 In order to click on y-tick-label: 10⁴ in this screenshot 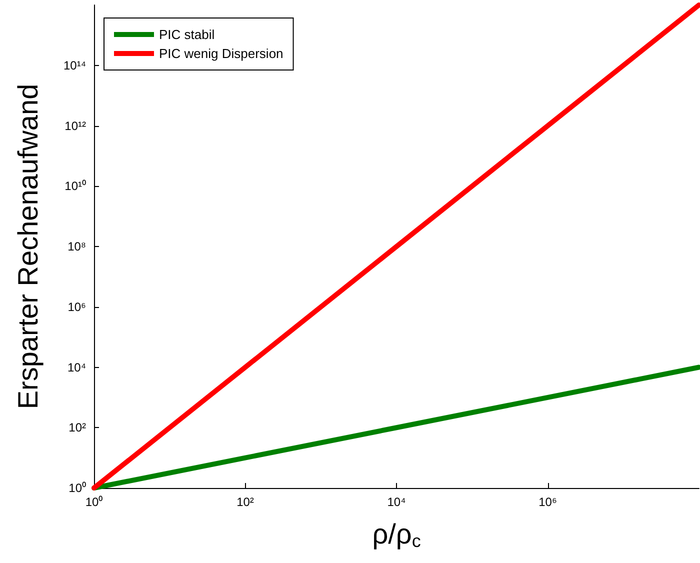, I will do `click(76, 367)`.